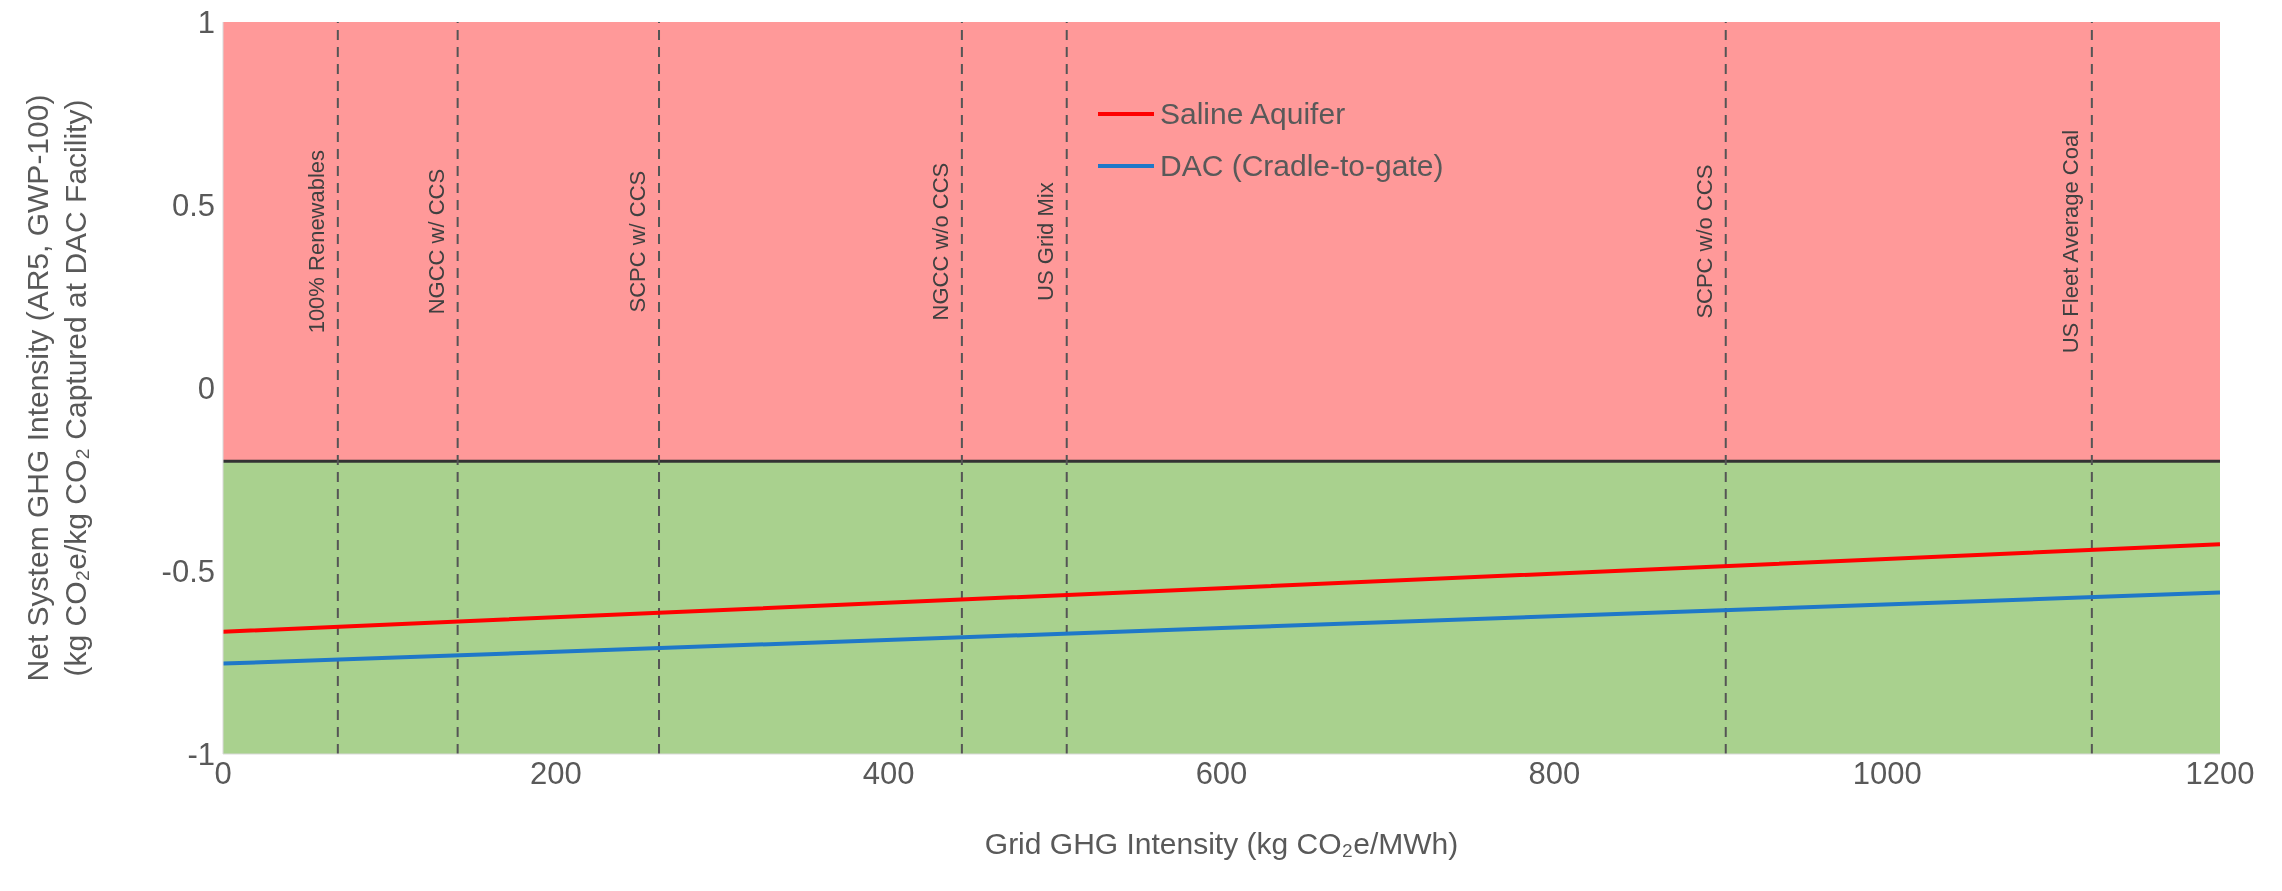  I want to click on x-tick-label: 400, so click(888, 774).